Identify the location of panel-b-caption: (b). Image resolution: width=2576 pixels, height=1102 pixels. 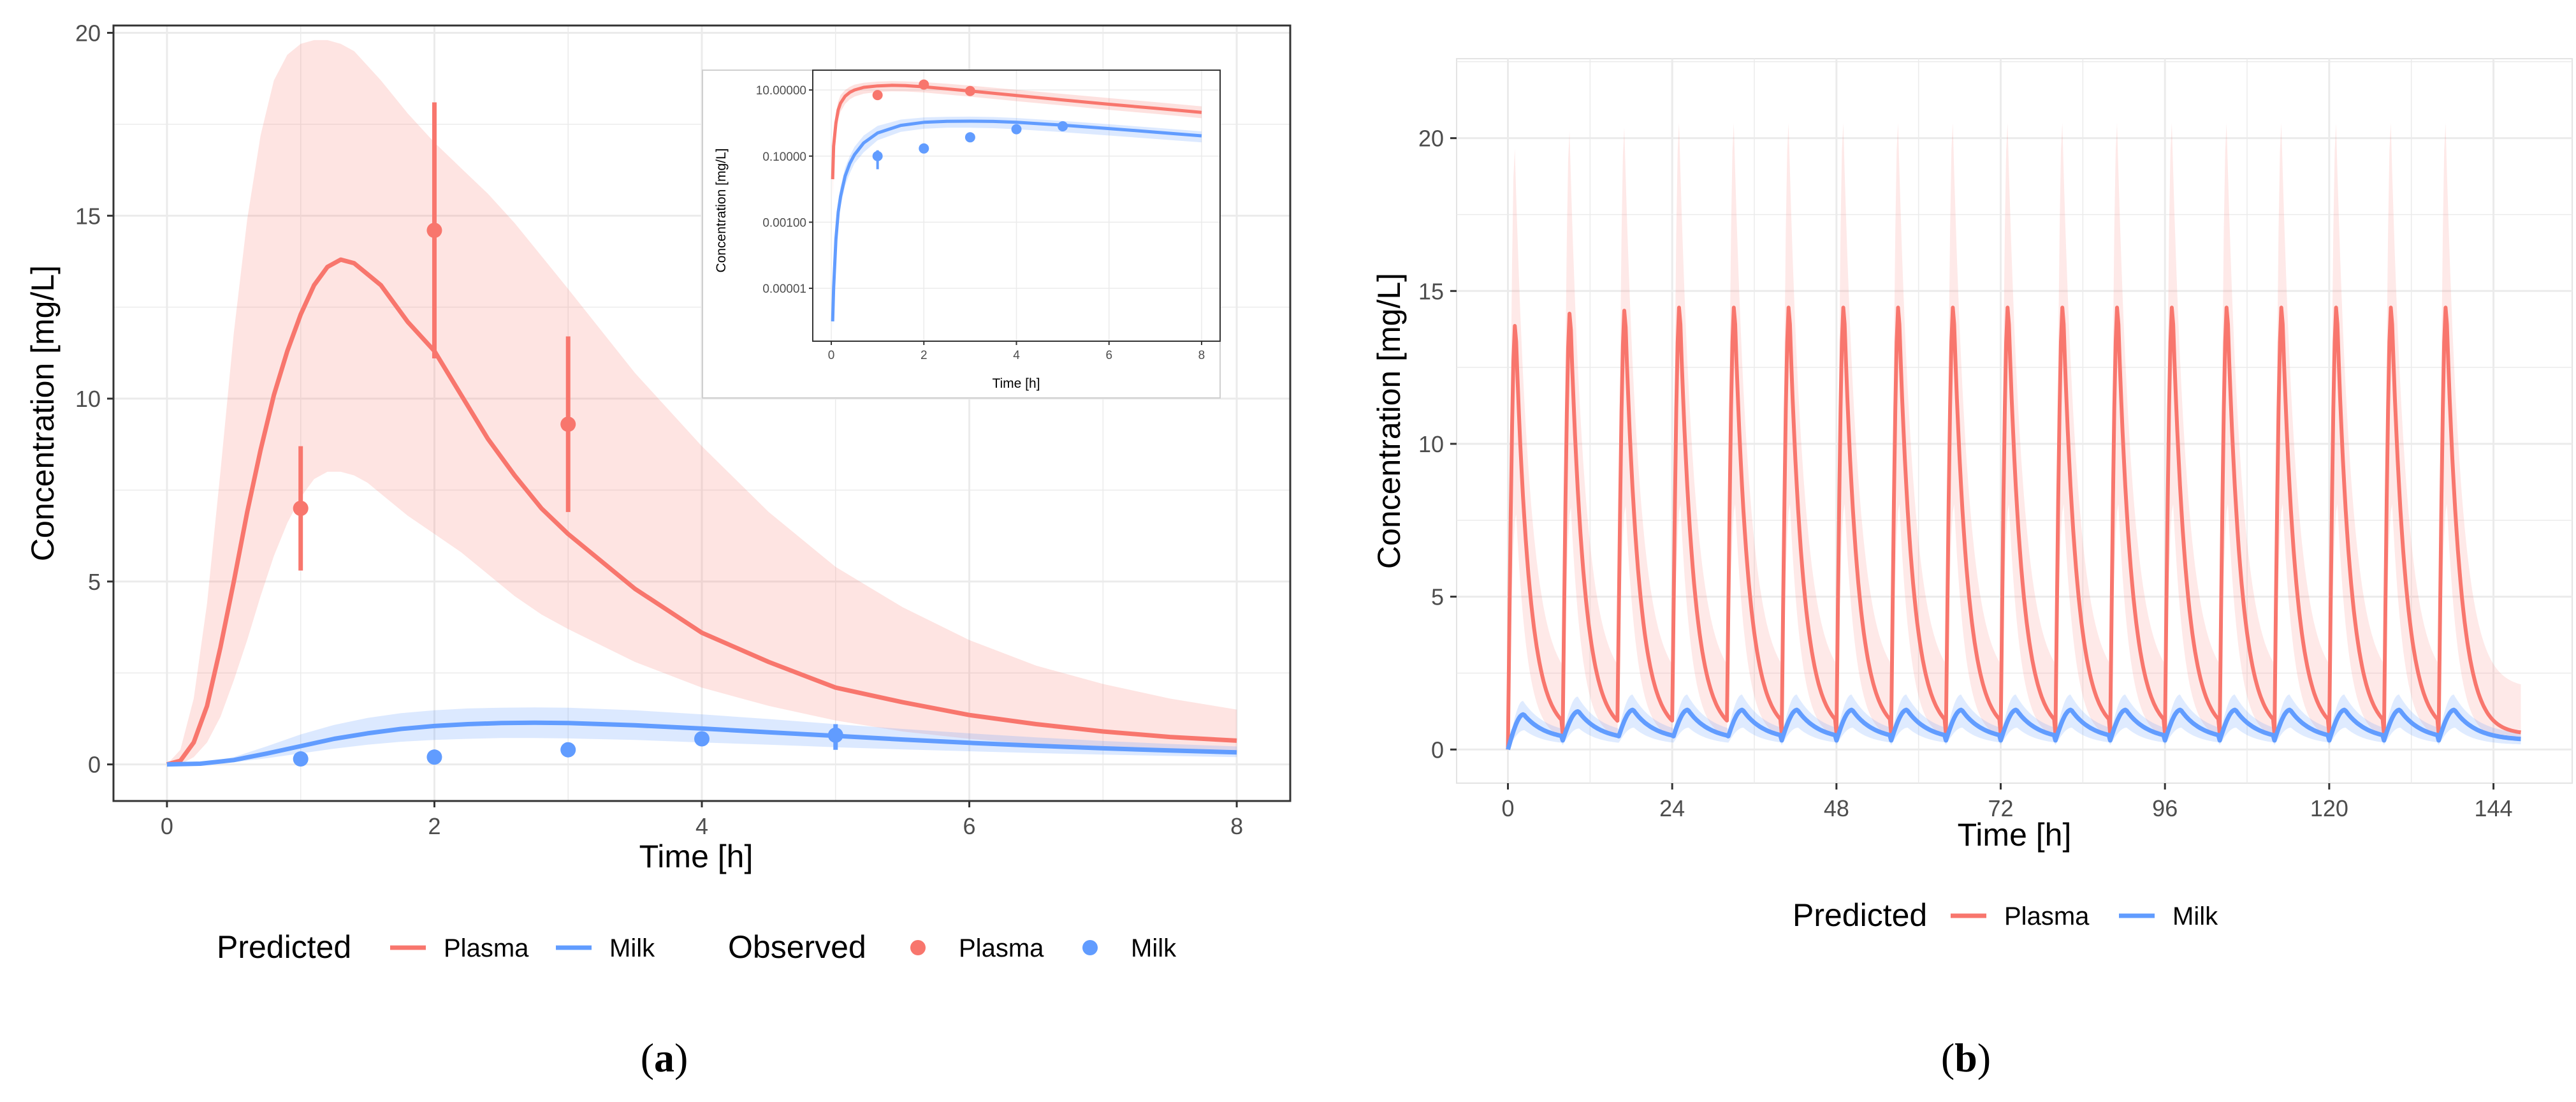
(1966, 1057).